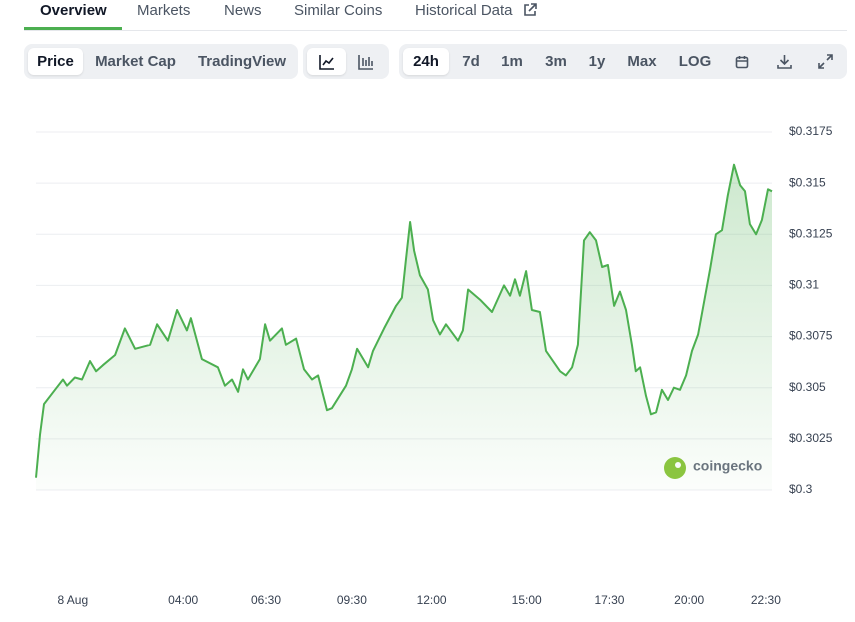 This screenshot has height=622, width=855. What do you see at coordinates (811, 131) in the screenshot?
I see `y-tick-label: $0.3175` at bounding box center [811, 131].